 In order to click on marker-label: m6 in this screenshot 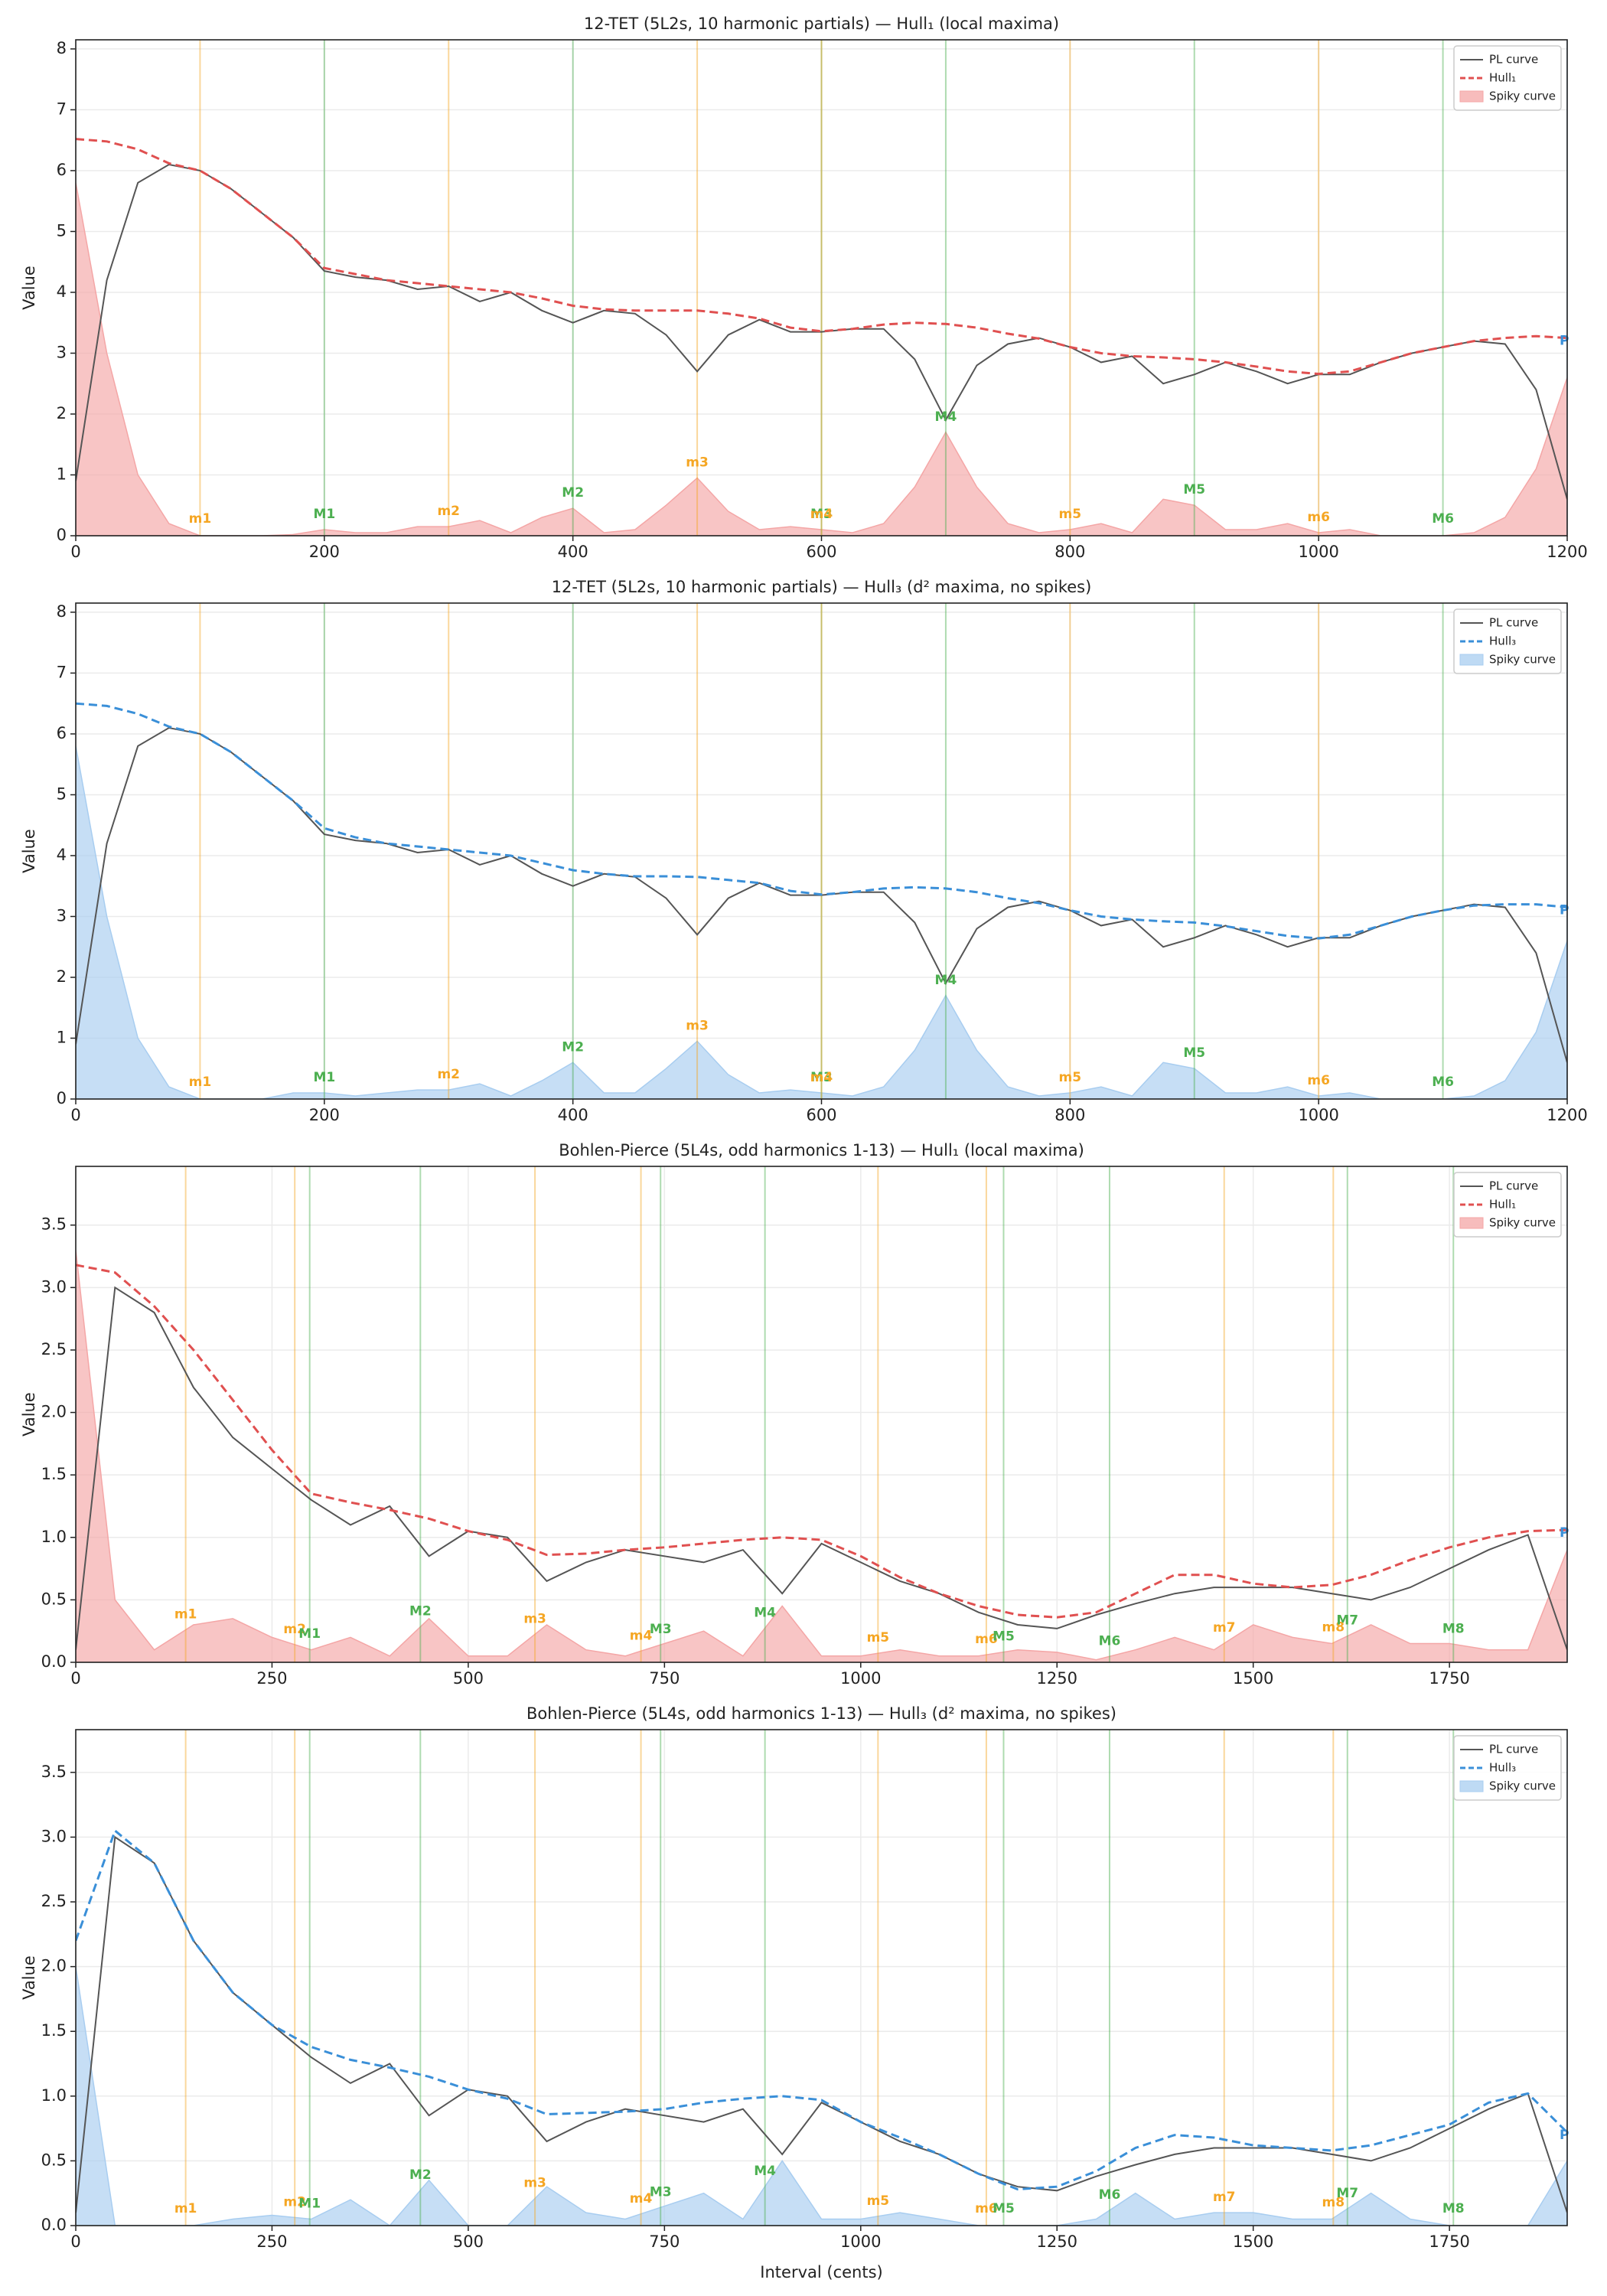, I will do `click(1318, 517)`.